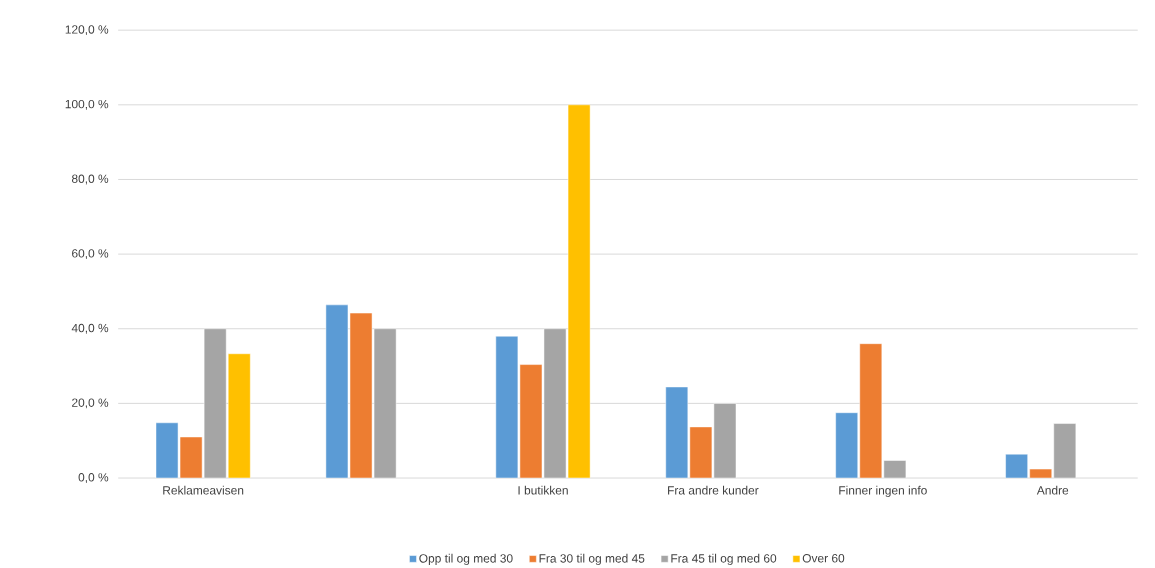  What do you see at coordinates (90, 403) in the screenshot?
I see `y-tick-label: 20,0 %` at bounding box center [90, 403].